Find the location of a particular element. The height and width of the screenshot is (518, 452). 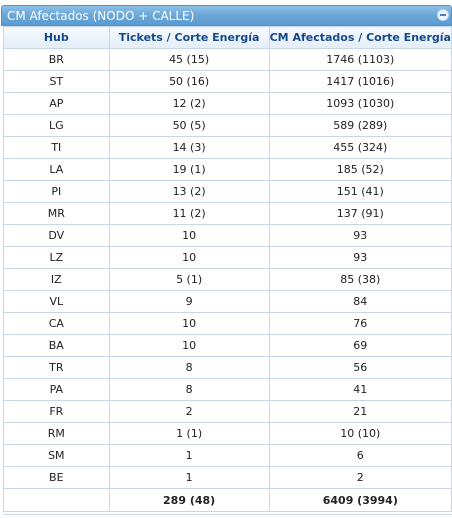

table-row: TR 8 56 is located at coordinates (227, 367).